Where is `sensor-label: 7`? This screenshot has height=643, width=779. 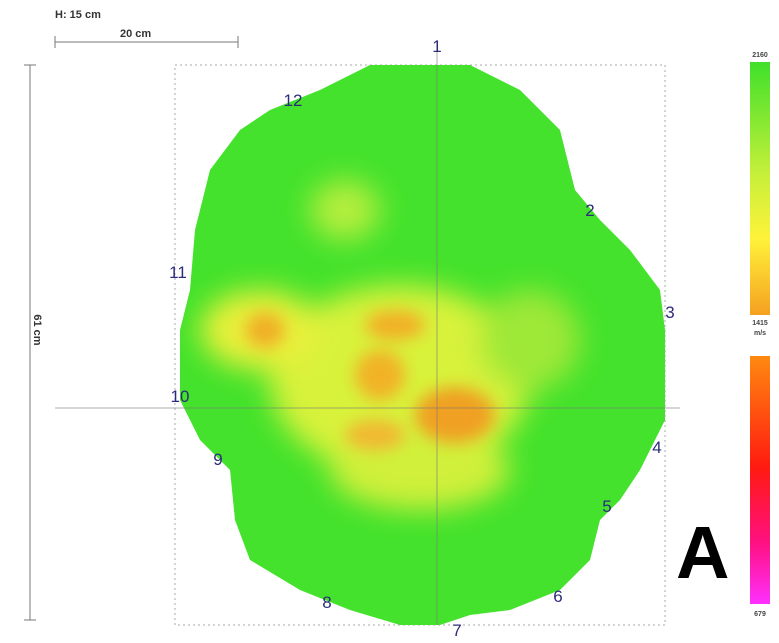
sensor-label: 7 is located at coordinates (456, 630).